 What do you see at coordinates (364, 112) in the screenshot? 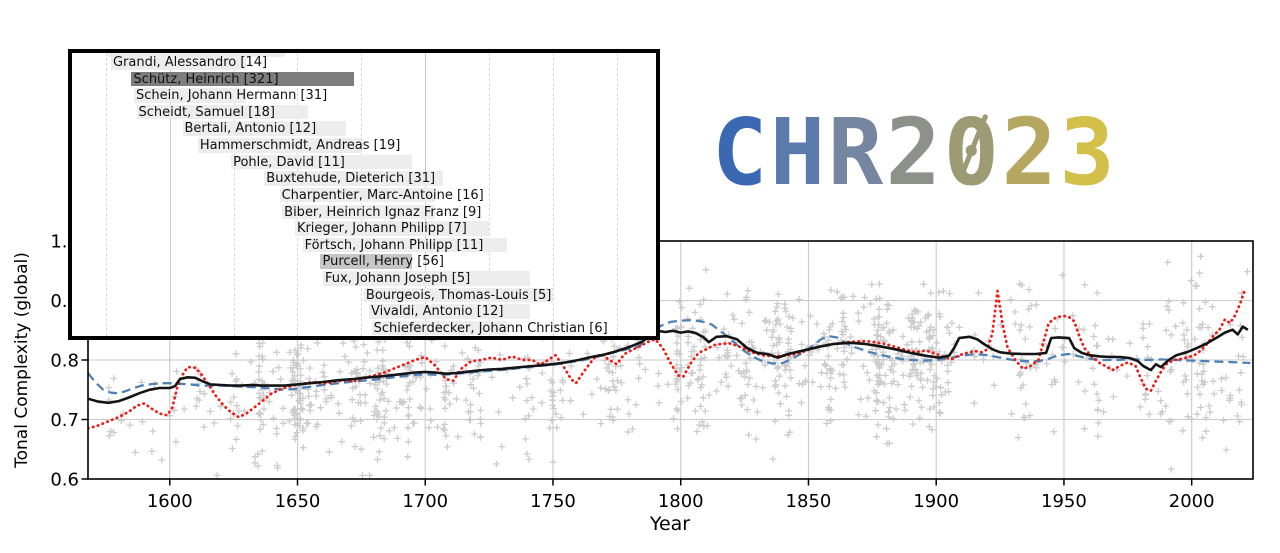
I see `composer-row: Scheidt, Samuel [18]` at bounding box center [364, 112].